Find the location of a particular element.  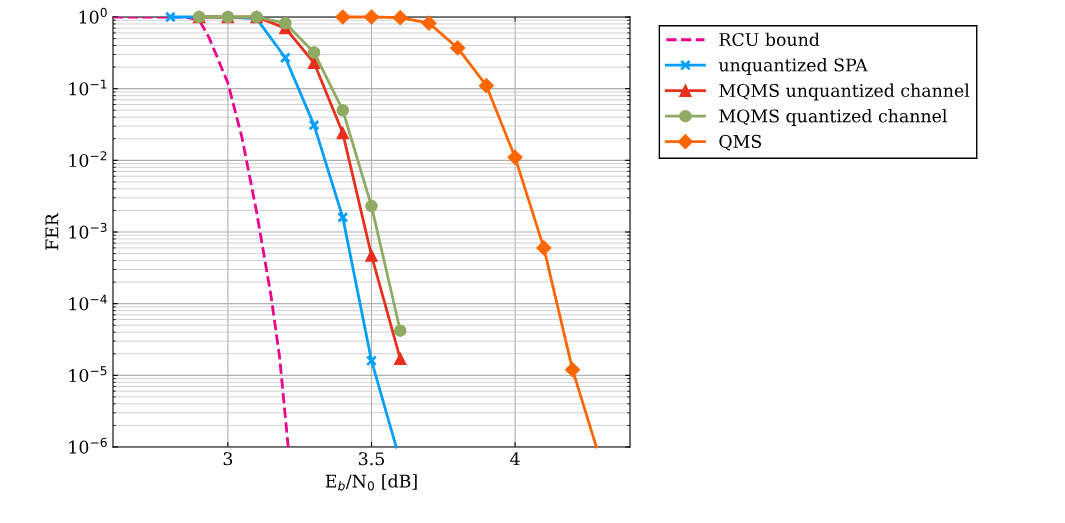

legend-label: RCU bound is located at coordinates (769, 39).